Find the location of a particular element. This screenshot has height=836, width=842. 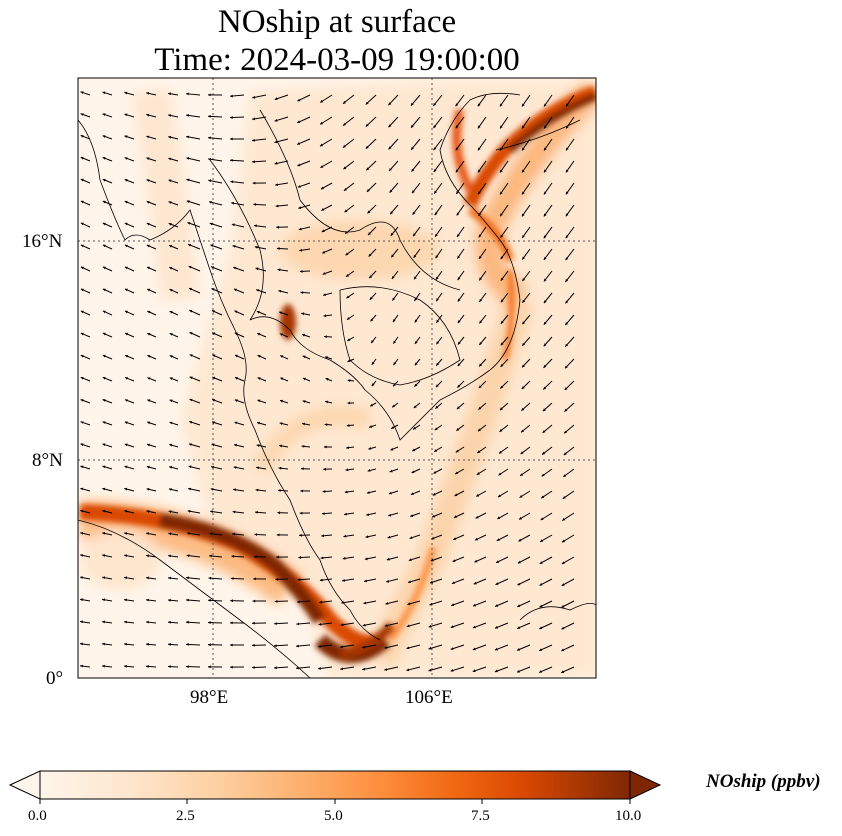

lon-tick-98e: 98°E is located at coordinates (209, 697).